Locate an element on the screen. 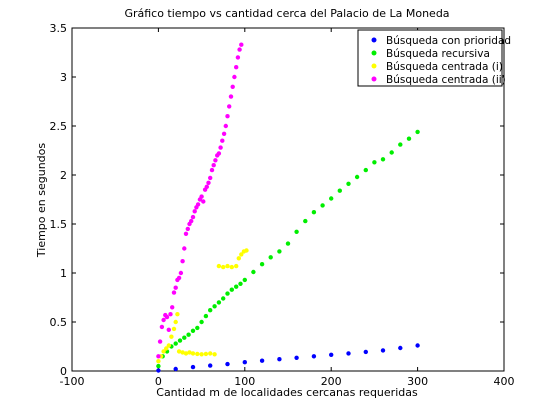 Image resolution: width=555 pixels, height=414 pixels. x-tick-label: 0 is located at coordinates (158, 381).